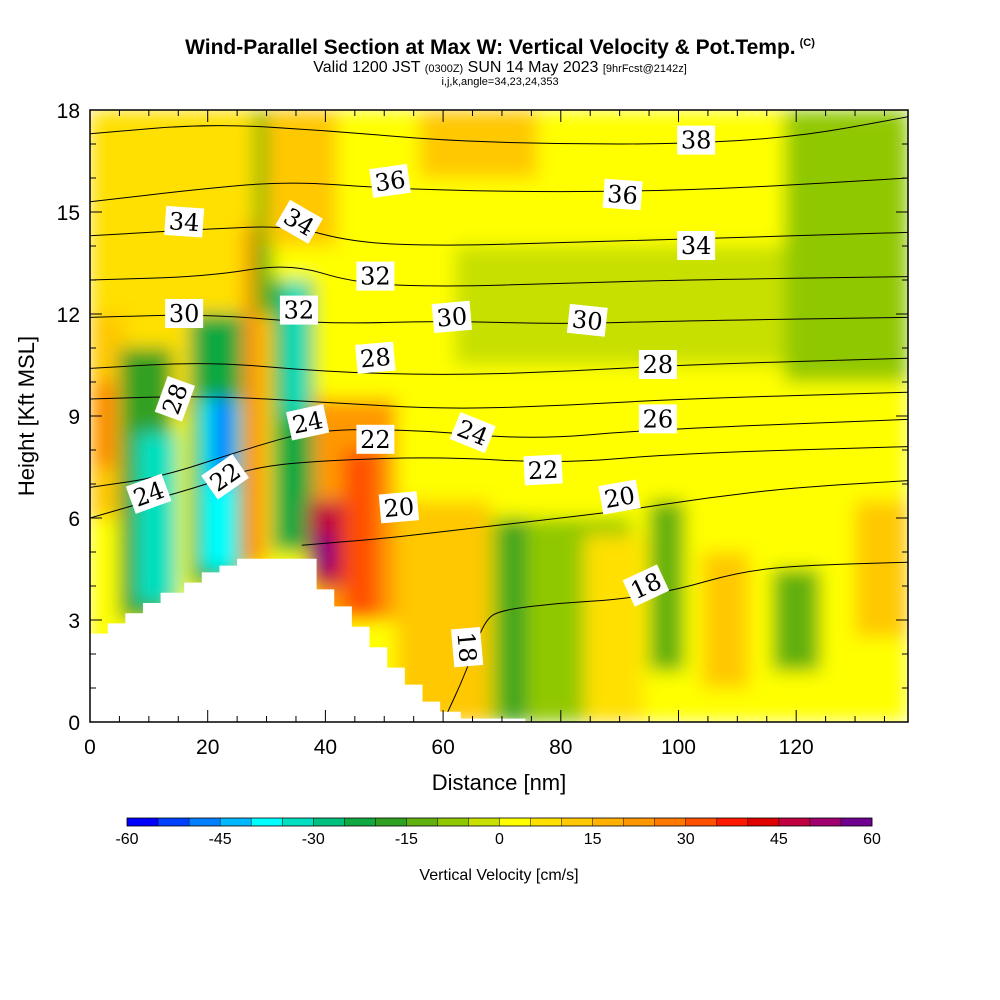  What do you see at coordinates (796, 747) in the screenshot?
I see `x-tick-label: 120` at bounding box center [796, 747].